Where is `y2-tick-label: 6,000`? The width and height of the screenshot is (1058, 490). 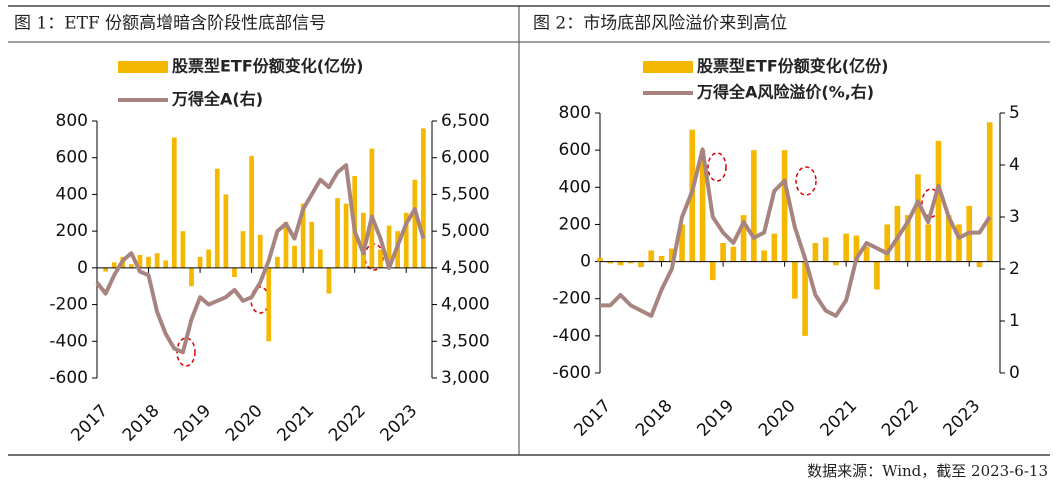
y2-tick-label: 6,000 is located at coordinates (465, 158).